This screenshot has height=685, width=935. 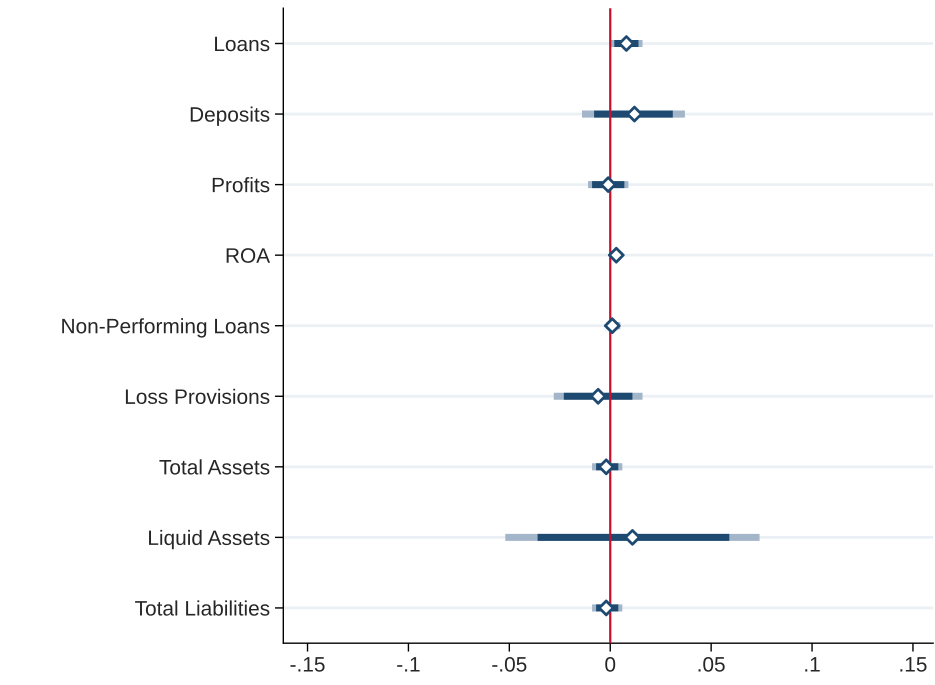 What do you see at coordinates (509, 664) in the screenshot?
I see `x-tick-label: -.05` at bounding box center [509, 664].